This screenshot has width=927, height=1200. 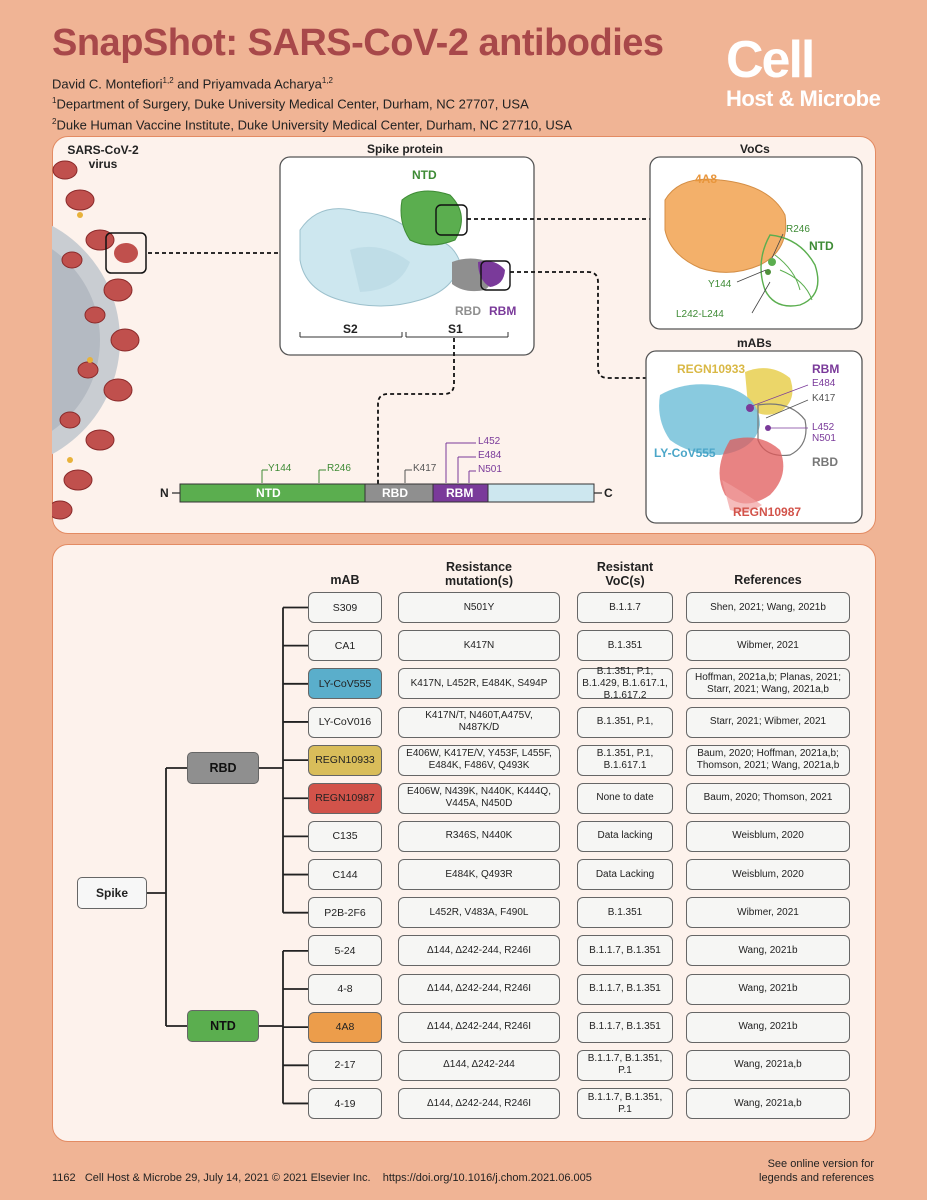 I want to click on bar-l452-label: L452, so click(x=489, y=441).